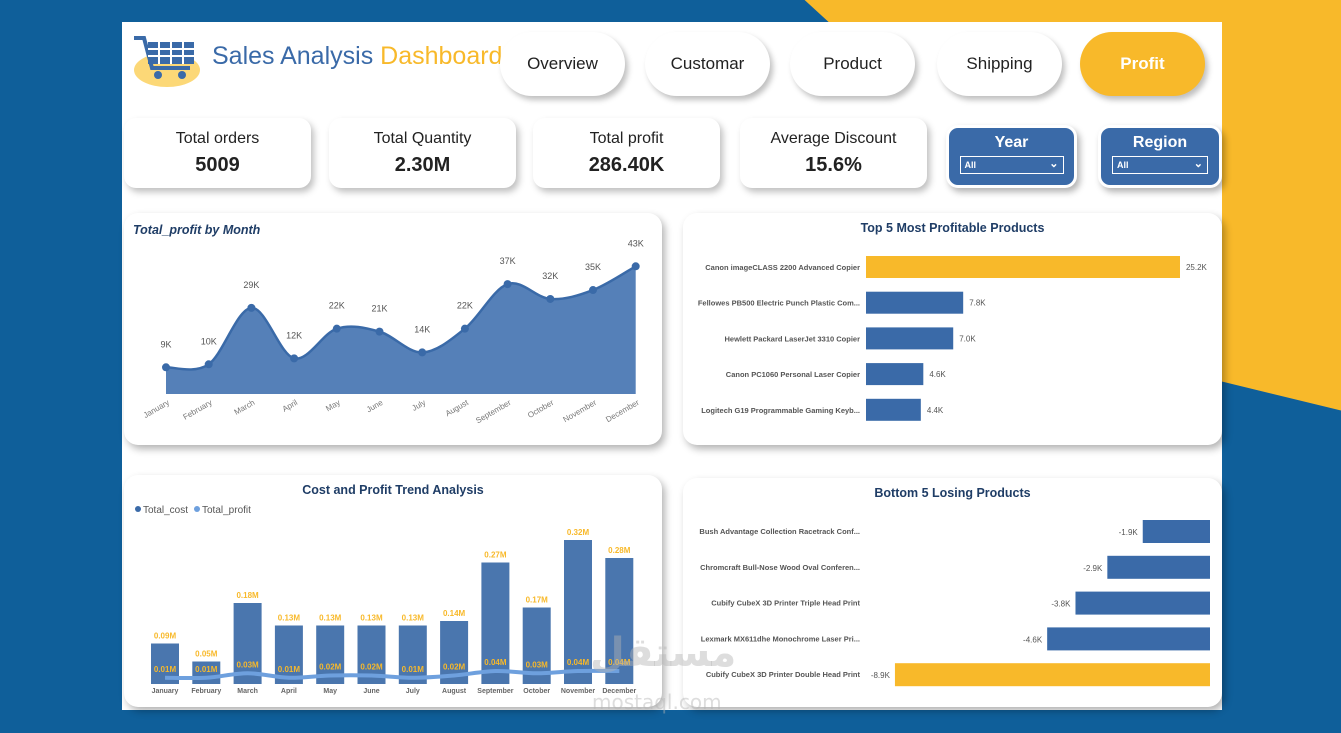 This screenshot has height=733, width=1341. Describe the element at coordinates (626, 138) in the screenshot. I see `kpi-label: Total profit` at that location.